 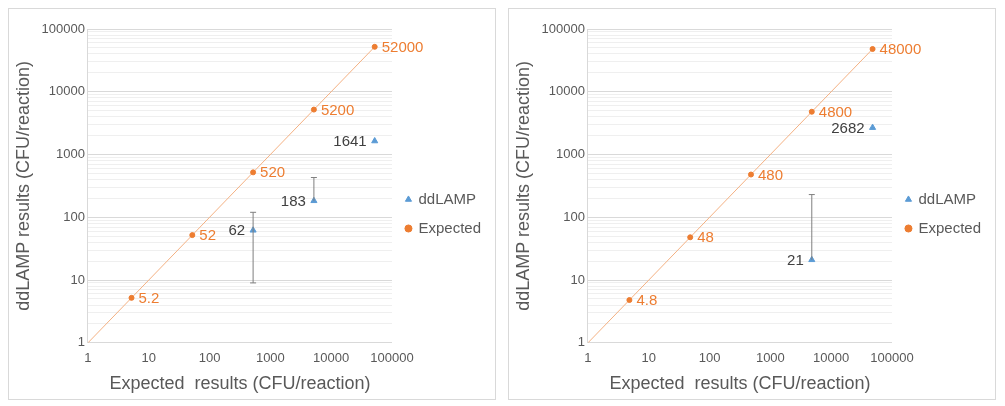 I want to click on data-label: 480, so click(x=770, y=174).